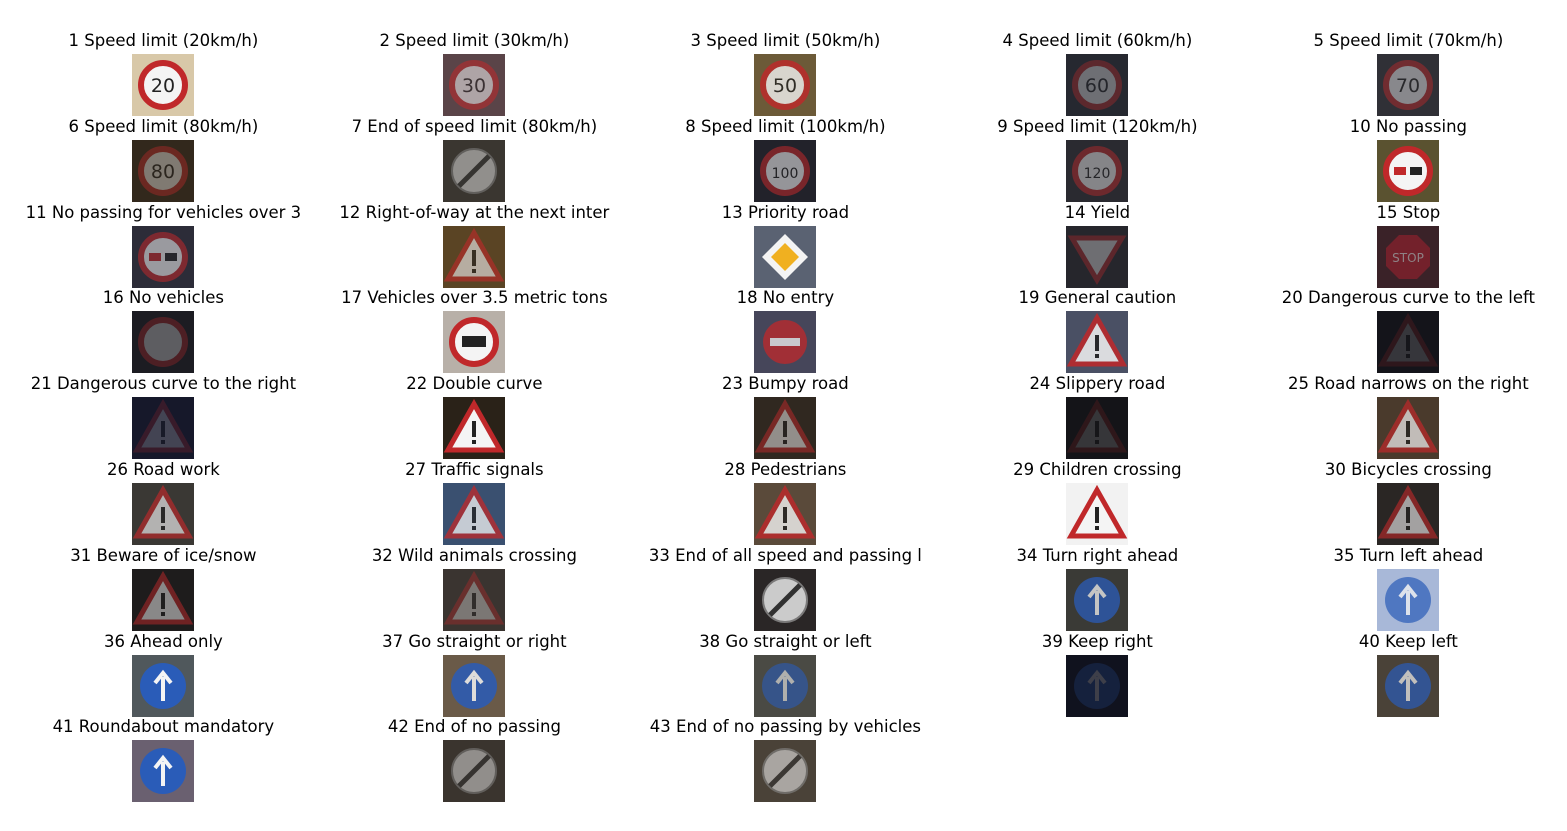  I want to click on sign-label: 31 Beware of ice/snow, so click(163, 555).